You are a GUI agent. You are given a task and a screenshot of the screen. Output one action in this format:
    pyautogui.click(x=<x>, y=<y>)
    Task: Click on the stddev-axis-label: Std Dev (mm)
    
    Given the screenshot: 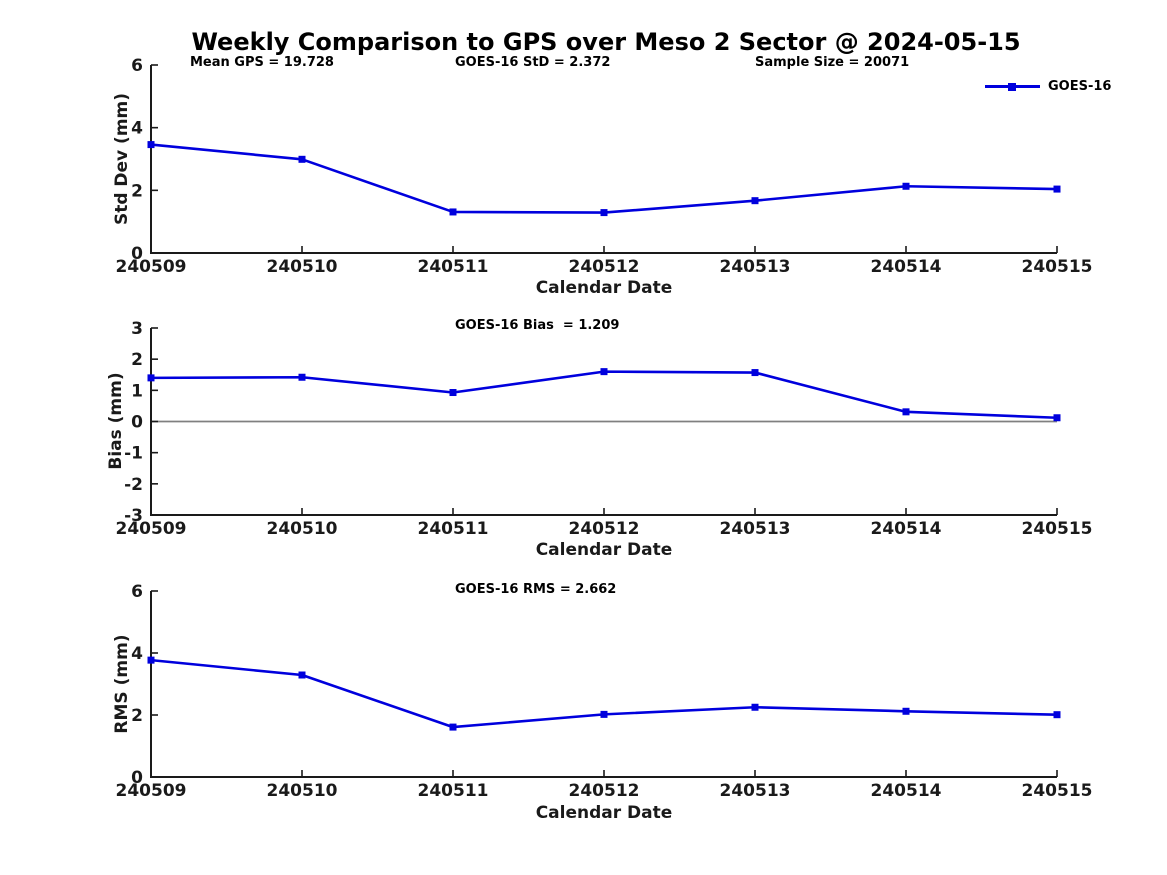 What is the action you would take?
    pyautogui.click(x=122, y=159)
    